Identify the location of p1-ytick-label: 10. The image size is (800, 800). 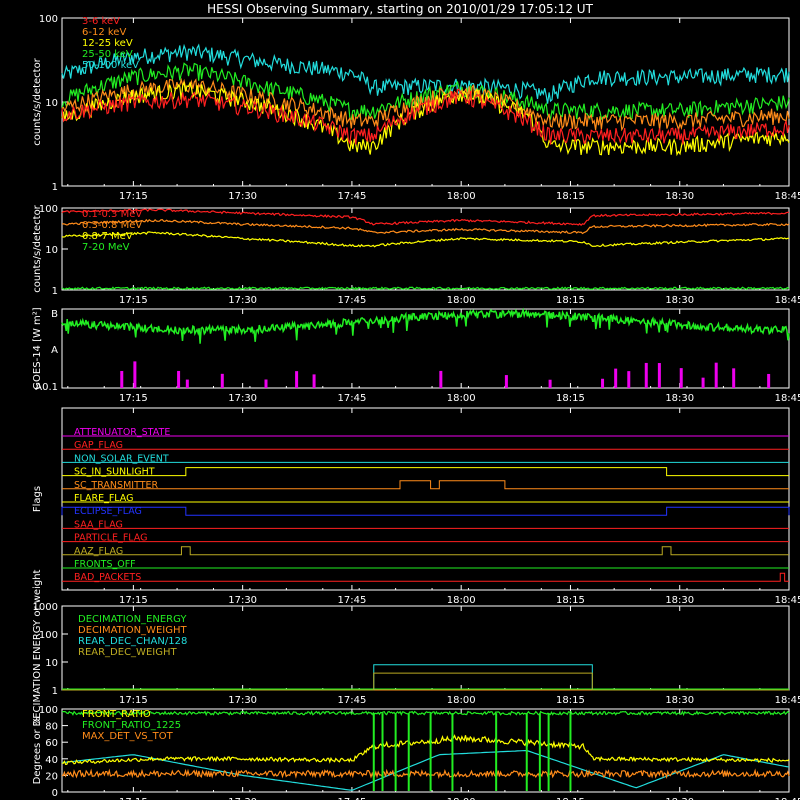
(51, 103).